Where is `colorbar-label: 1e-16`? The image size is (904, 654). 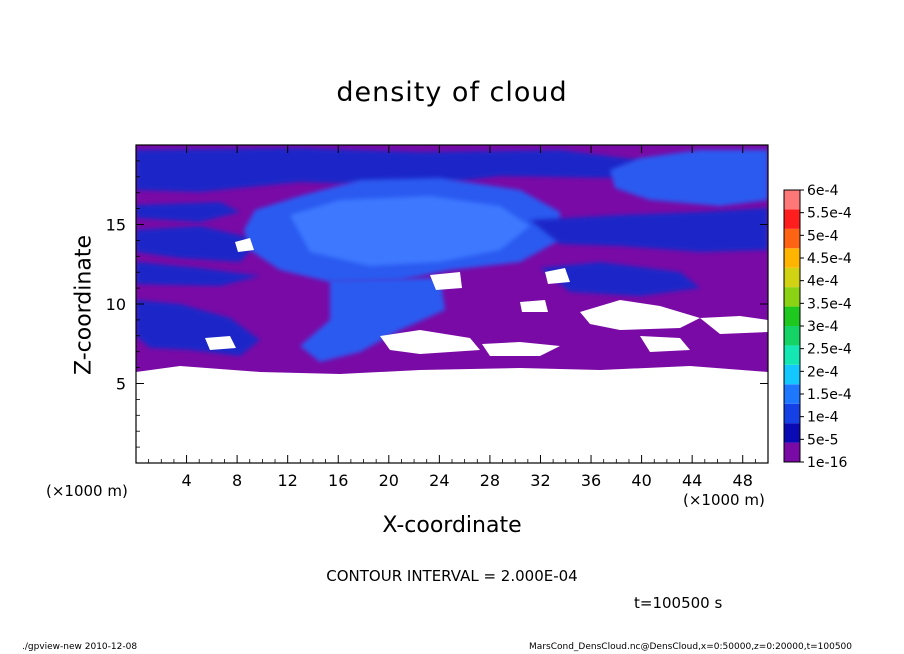 colorbar-label: 1e-16 is located at coordinates (827, 463).